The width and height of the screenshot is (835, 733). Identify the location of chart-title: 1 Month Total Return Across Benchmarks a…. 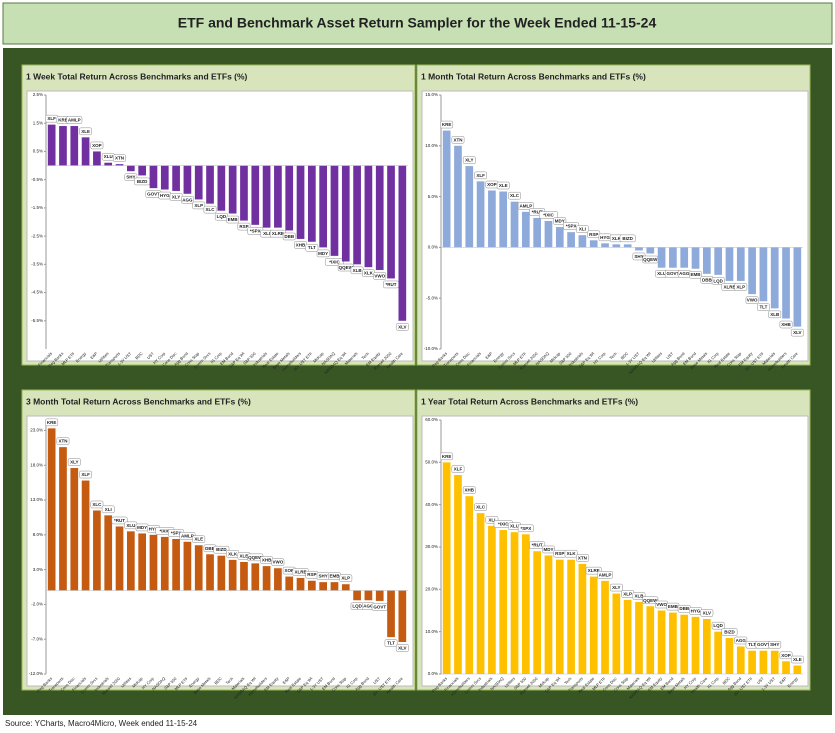
(533, 76).